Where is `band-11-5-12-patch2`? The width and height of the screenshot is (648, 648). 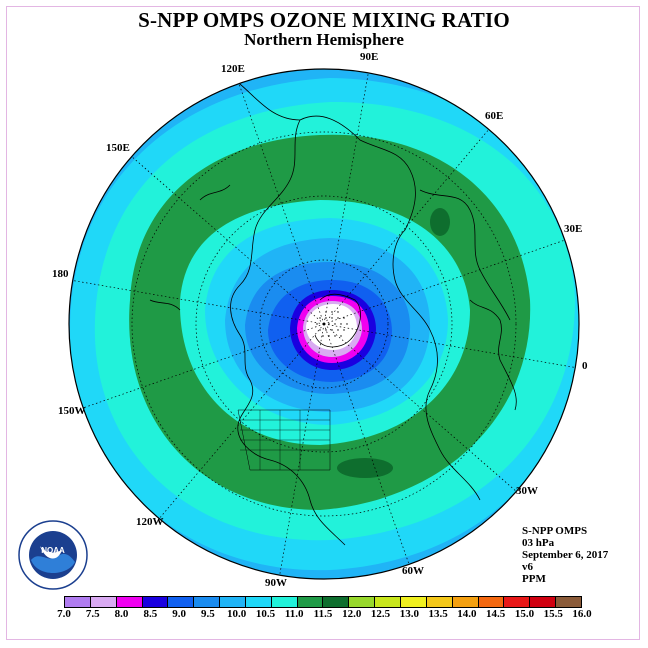
band-11-5-12-patch2 is located at coordinates (365, 468).